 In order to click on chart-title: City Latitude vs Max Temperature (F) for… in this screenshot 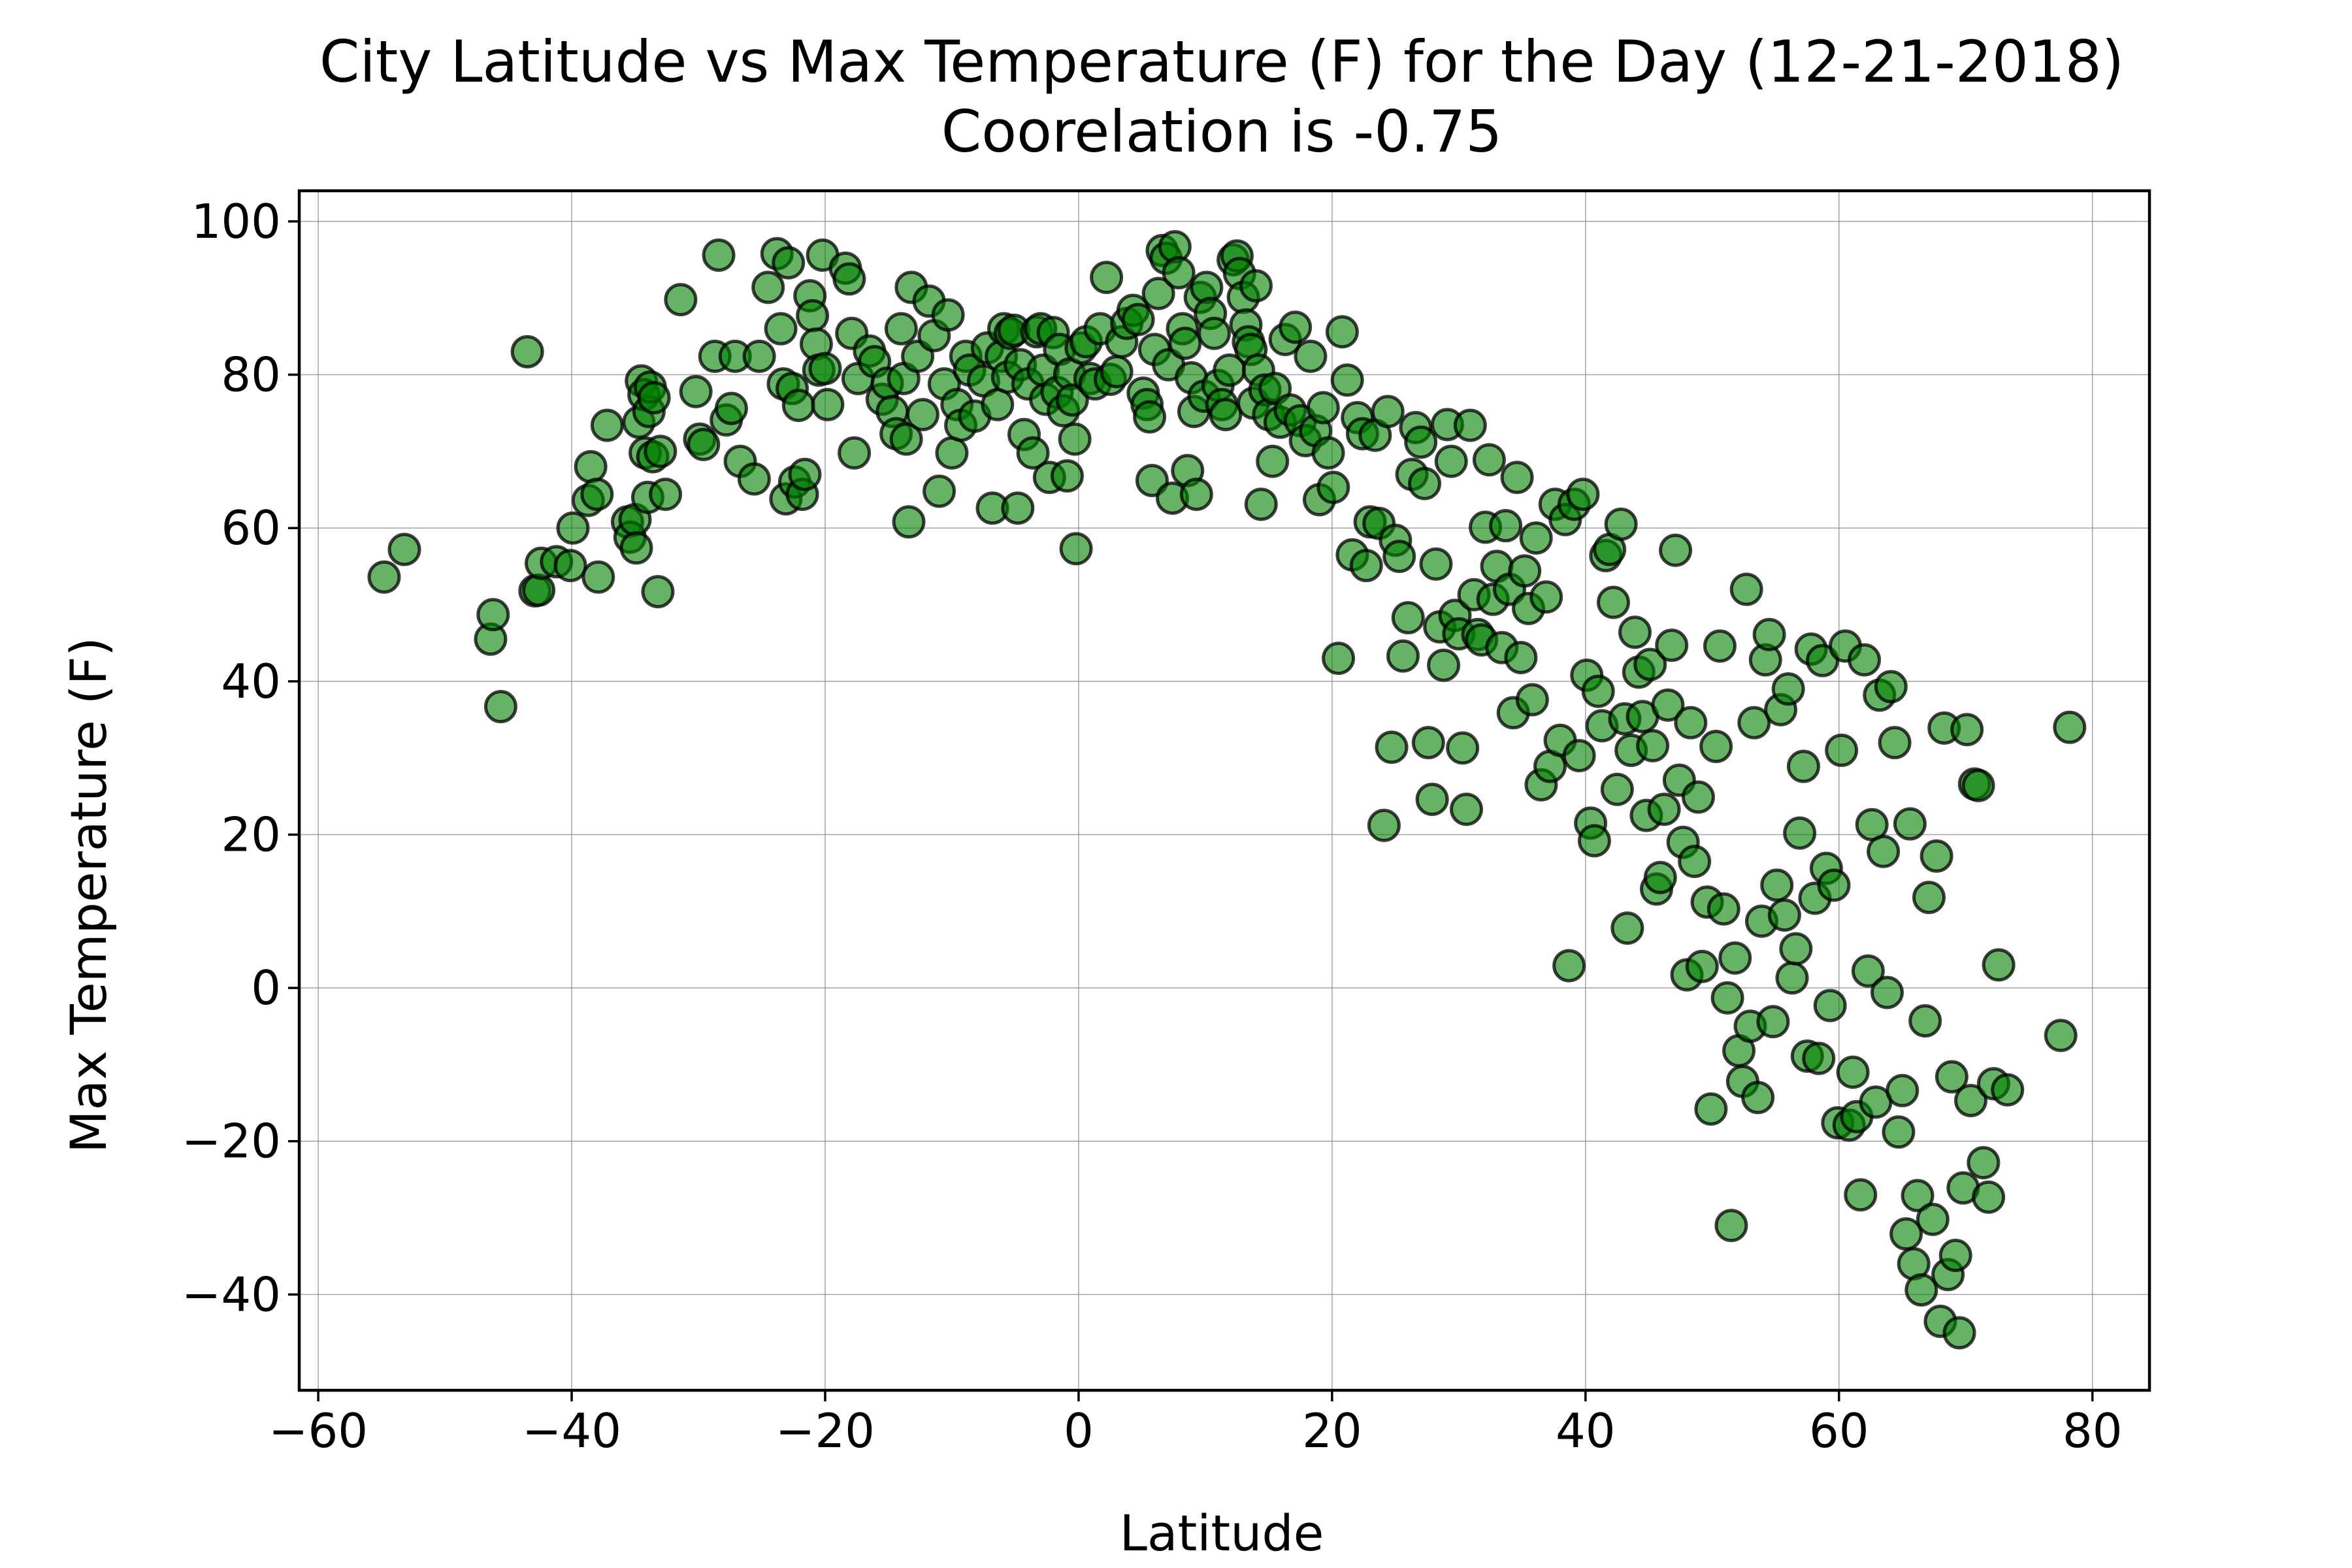, I will do `click(1221, 61)`.